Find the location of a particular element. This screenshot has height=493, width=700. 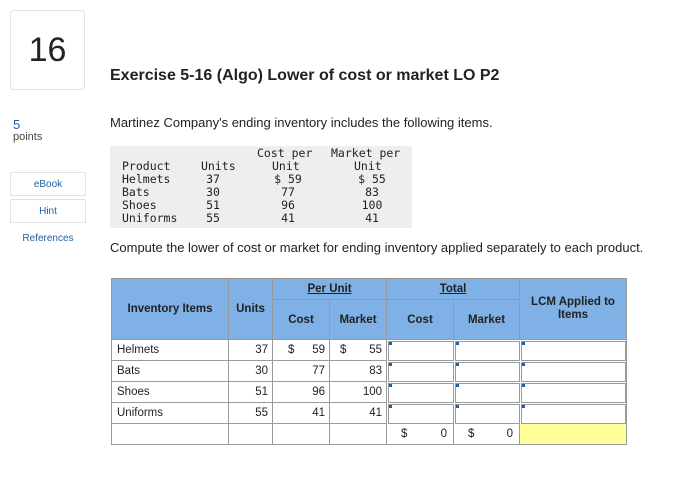

header-total-market-label: Market is located at coordinates (486, 320).